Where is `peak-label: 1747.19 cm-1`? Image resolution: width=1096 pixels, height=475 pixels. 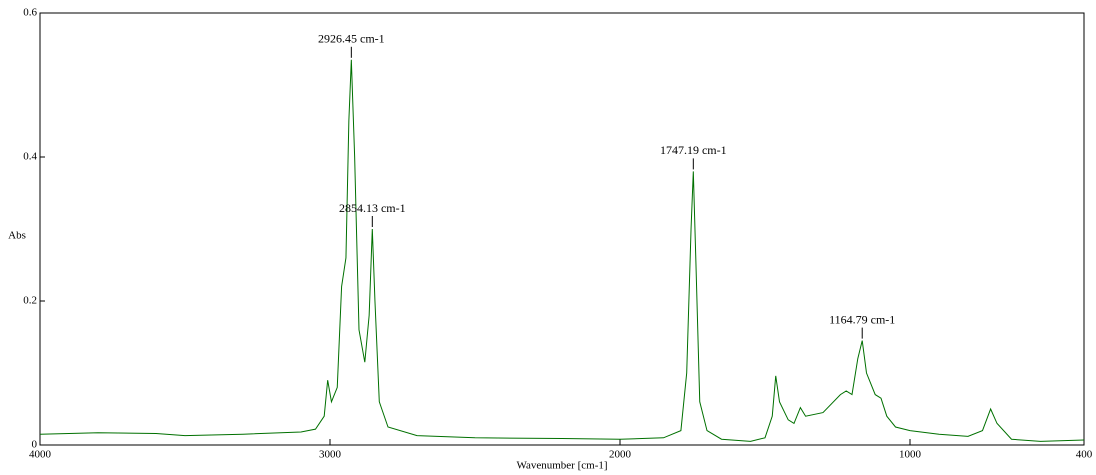 peak-label: 1747.19 cm-1 is located at coordinates (693, 150).